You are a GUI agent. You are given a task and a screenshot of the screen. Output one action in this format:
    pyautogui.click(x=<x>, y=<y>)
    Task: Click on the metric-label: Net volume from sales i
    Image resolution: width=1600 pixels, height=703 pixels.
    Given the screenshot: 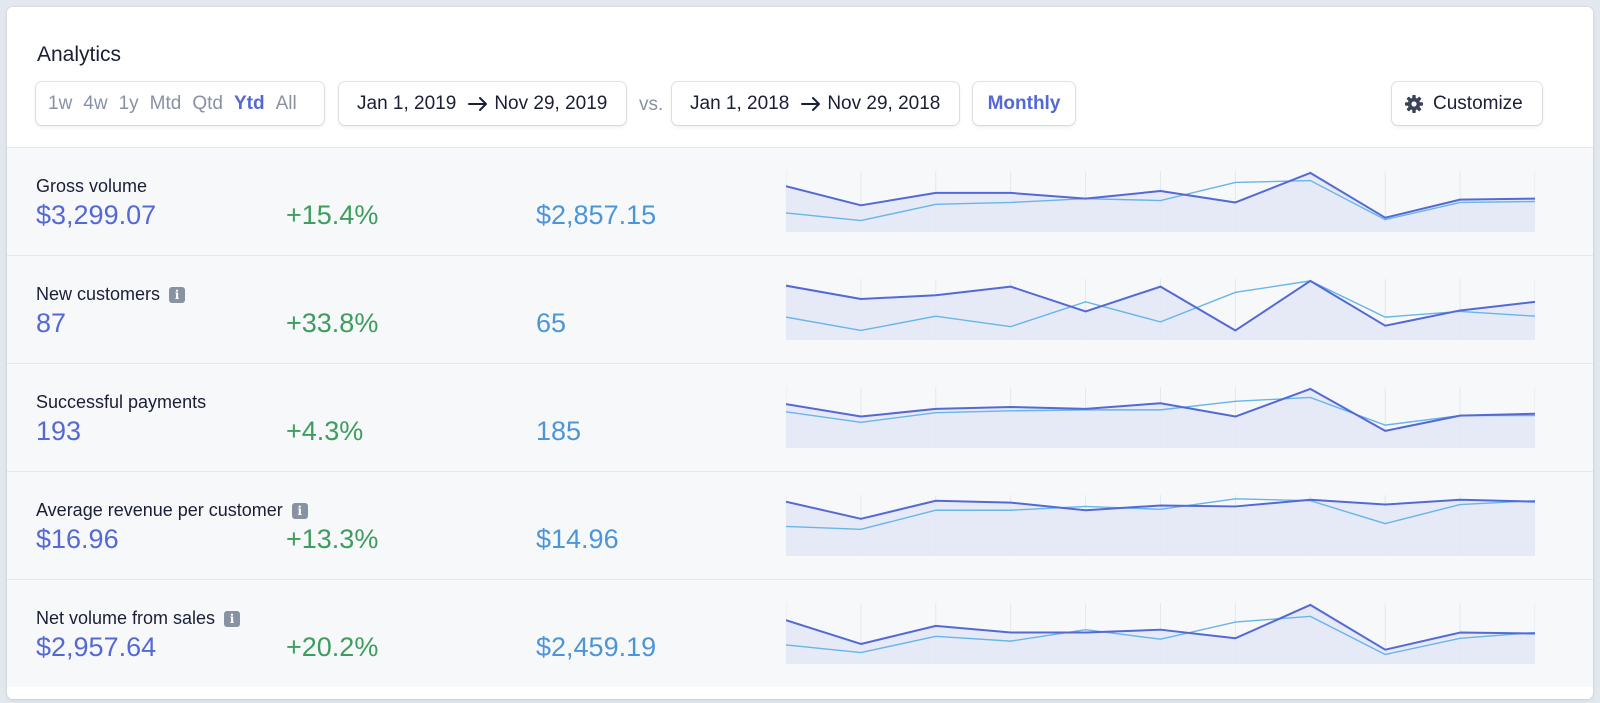 What is the action you would take?
    pyautogui.click(x=138, y=618)
    